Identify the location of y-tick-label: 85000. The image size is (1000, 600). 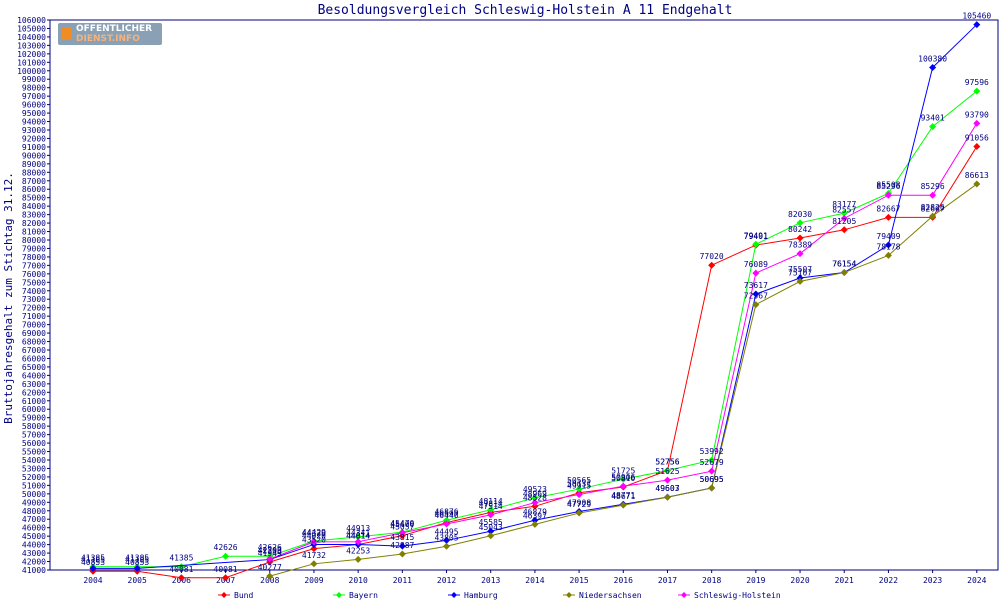
(34, 198).